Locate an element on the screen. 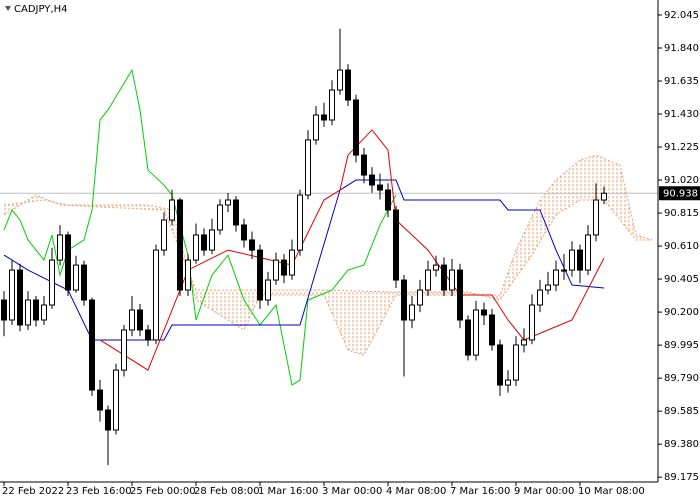  x-tick-label: 7 Mar 16:00 is located at coordinates (480, 491).